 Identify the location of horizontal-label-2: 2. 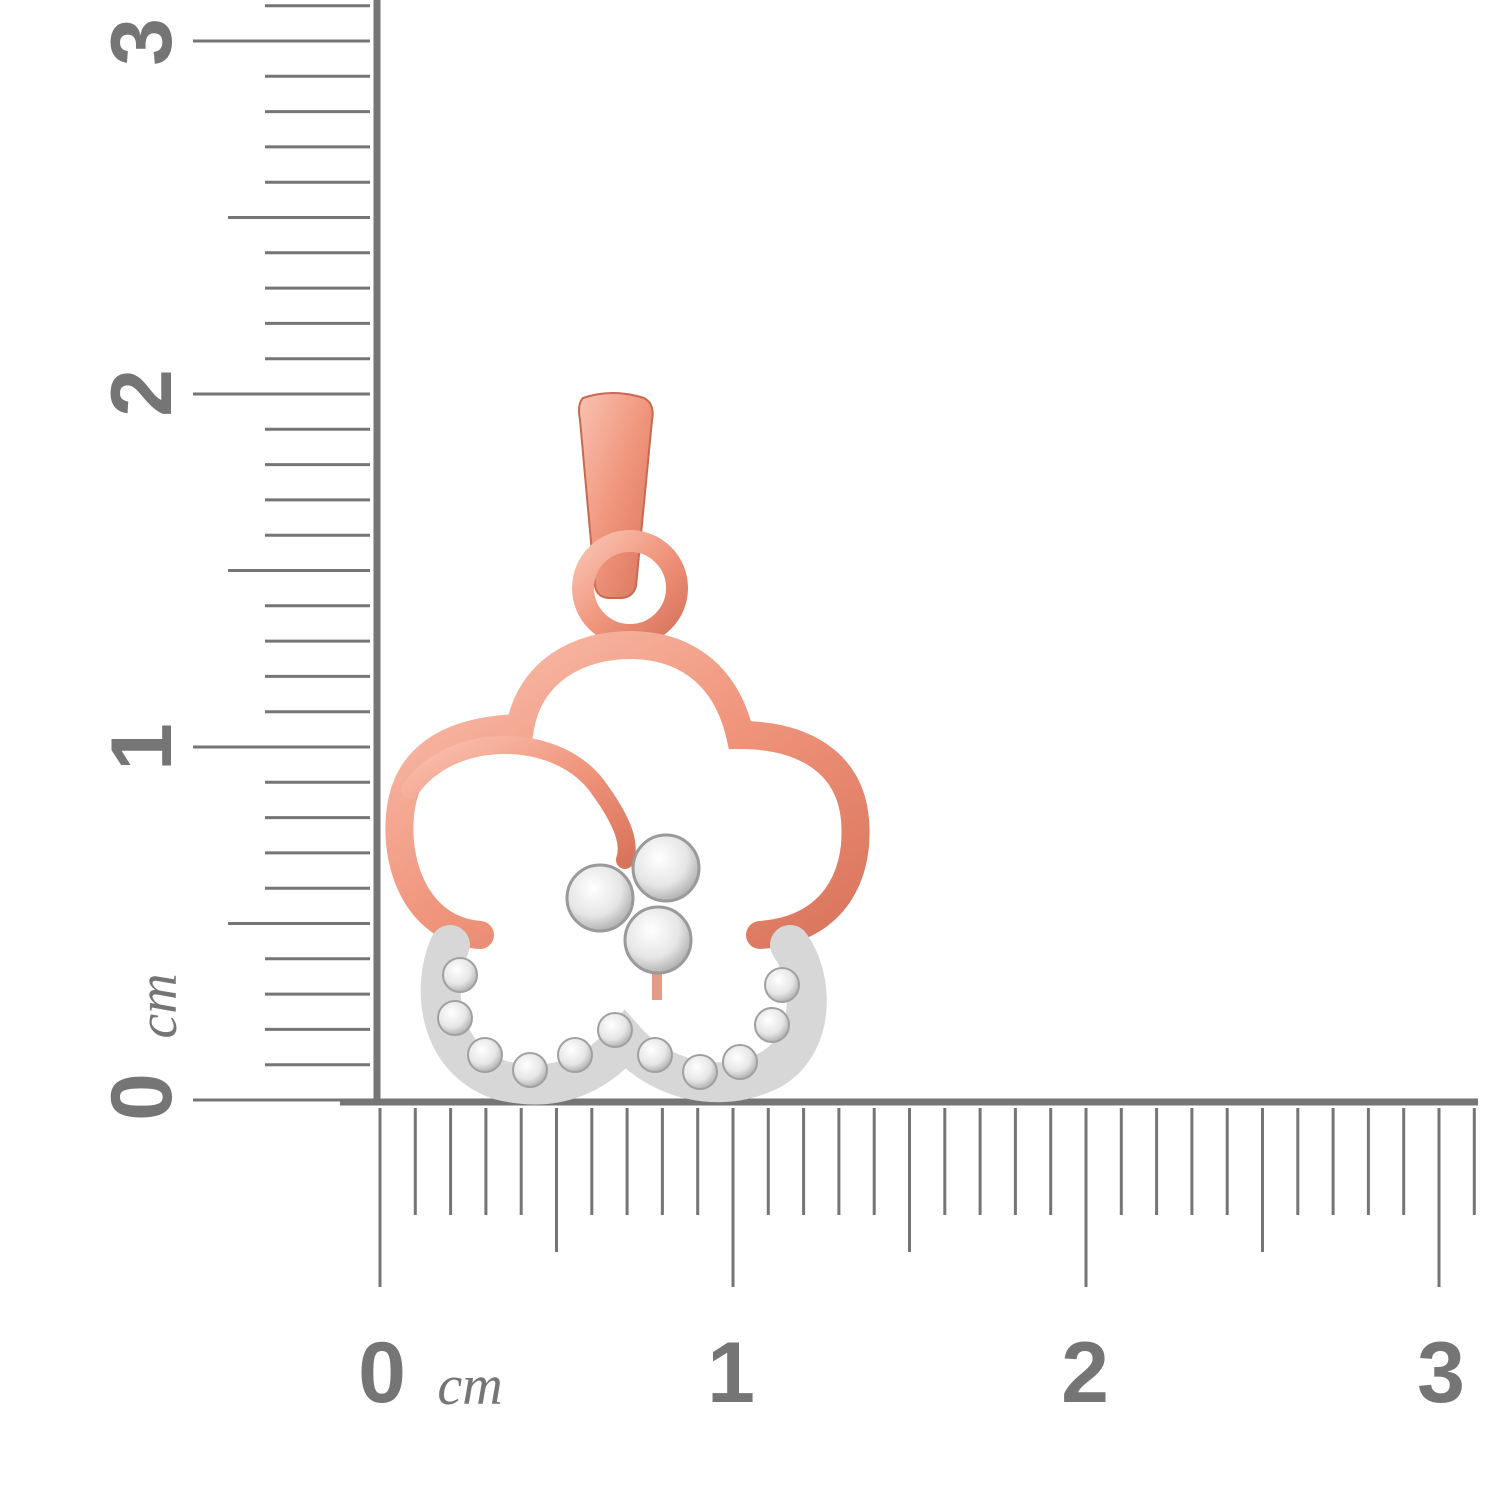
(1085, 1373).